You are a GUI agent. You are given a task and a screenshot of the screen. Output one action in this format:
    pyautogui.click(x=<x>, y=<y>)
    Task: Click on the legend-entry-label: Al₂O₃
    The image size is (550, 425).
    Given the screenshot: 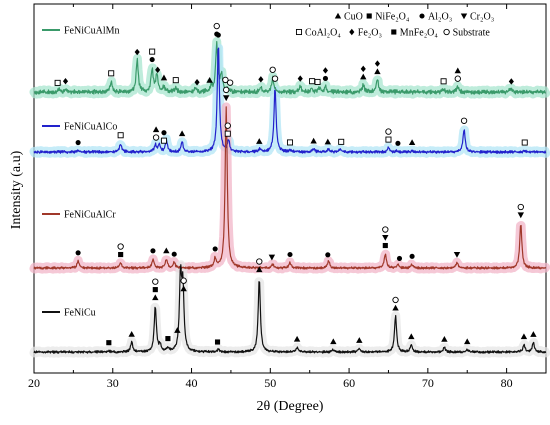 What is the action you would take?
    pyautogui.click(x=440, y=17)
    